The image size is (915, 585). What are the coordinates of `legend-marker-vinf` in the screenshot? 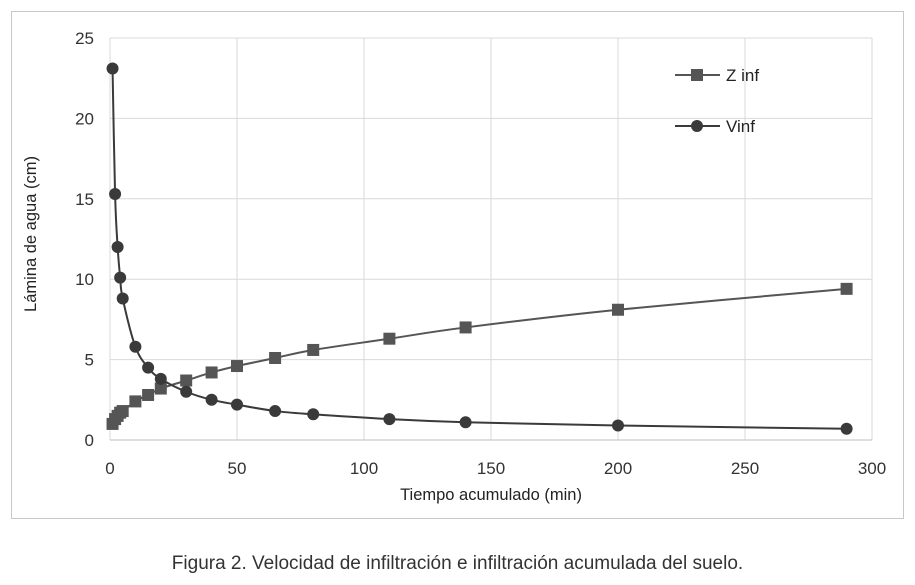 It's located at (697, 126).